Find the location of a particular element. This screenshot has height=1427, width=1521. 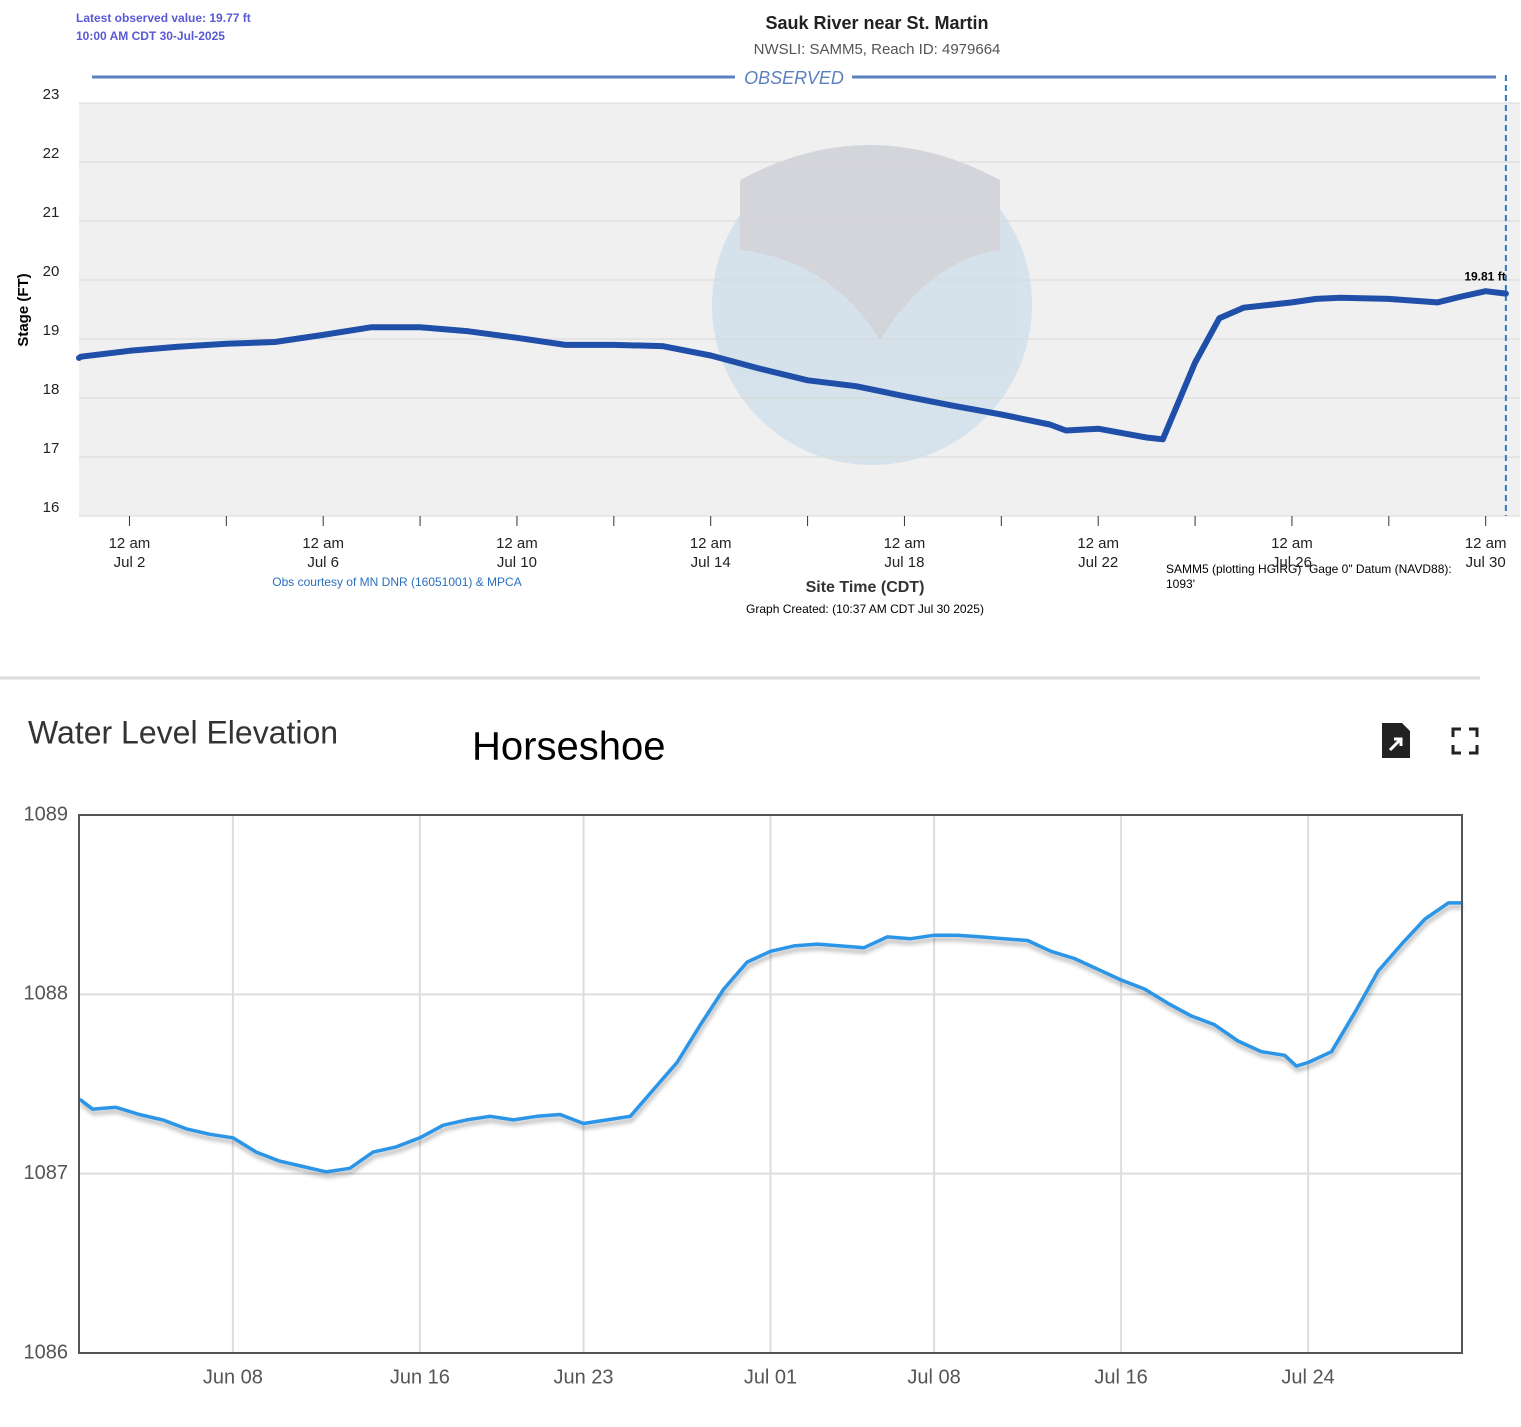

fullscreen-icon is located at coordinates (1465, 741).